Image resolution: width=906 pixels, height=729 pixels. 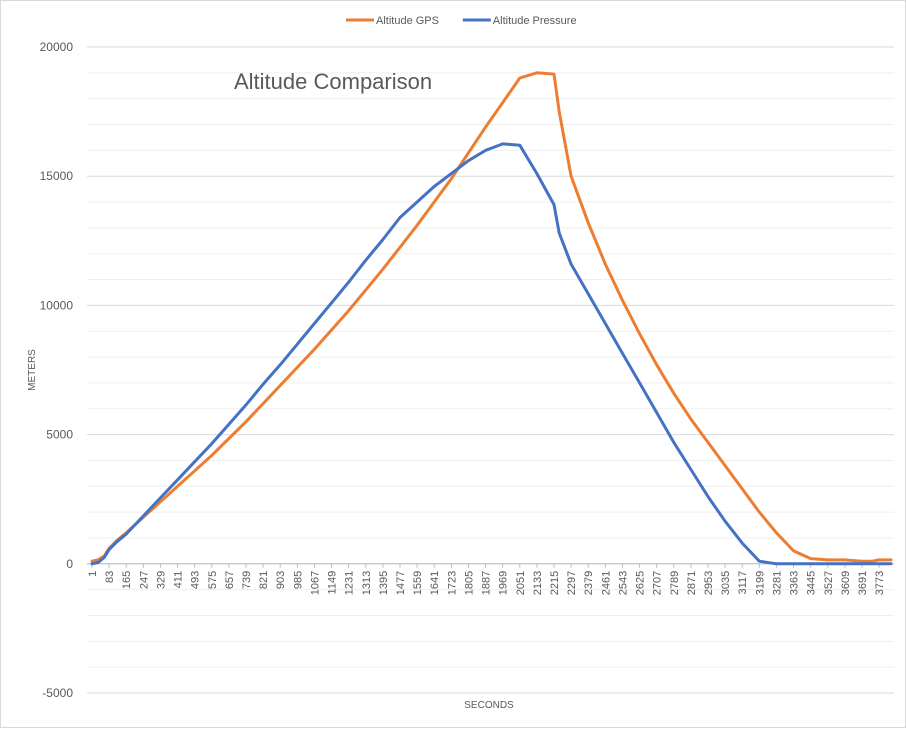 I want to click on y-tick-label: 0, so click(x=69, y=564).